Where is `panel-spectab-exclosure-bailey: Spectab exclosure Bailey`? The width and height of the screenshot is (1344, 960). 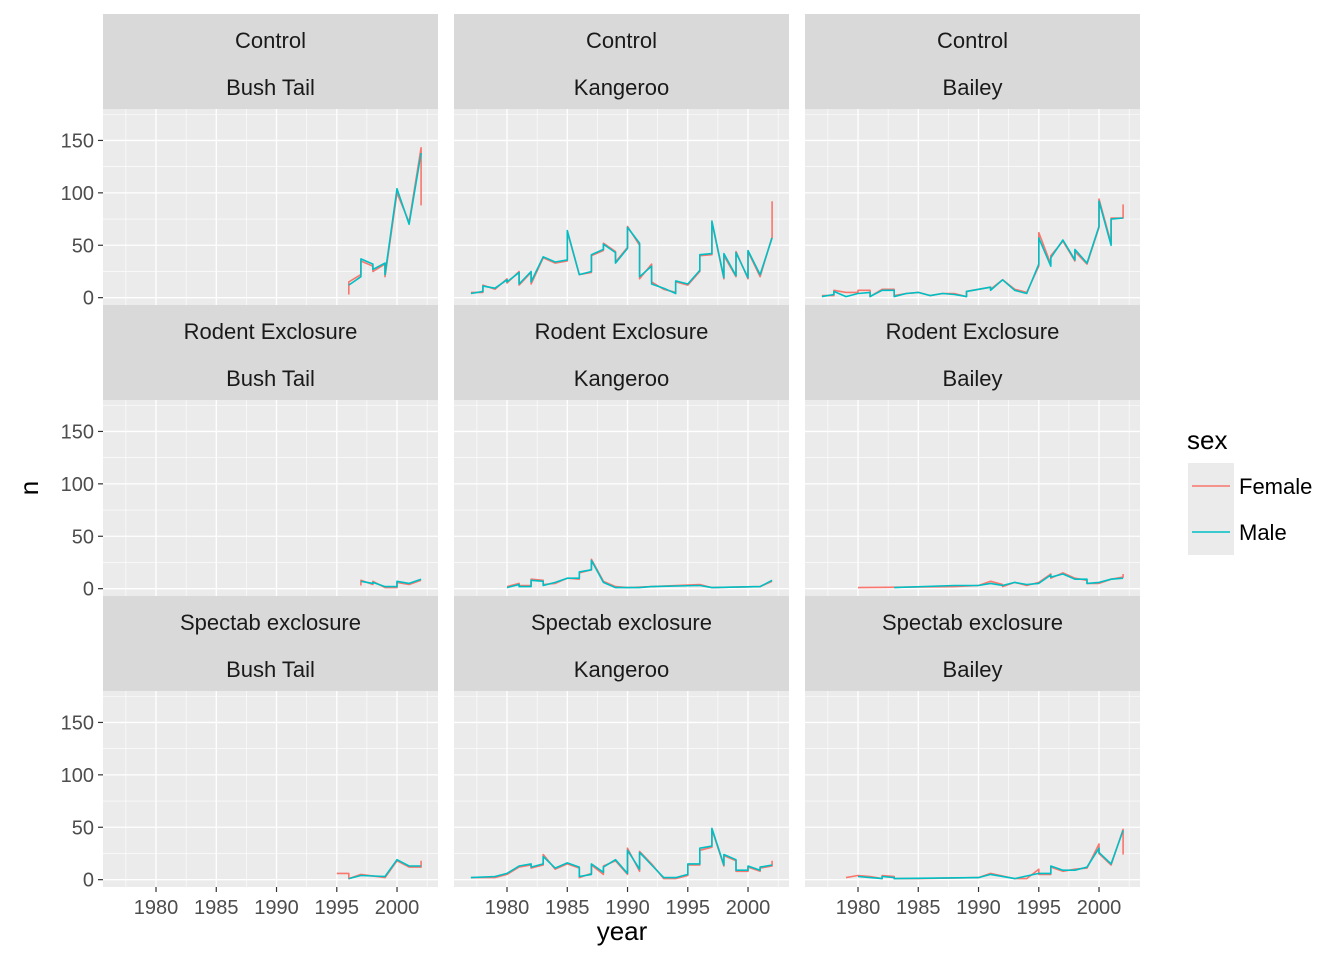
panel-spectab-exclosure-bailey: Spectab exclosure Bailey is located at coordinates (972, 741).